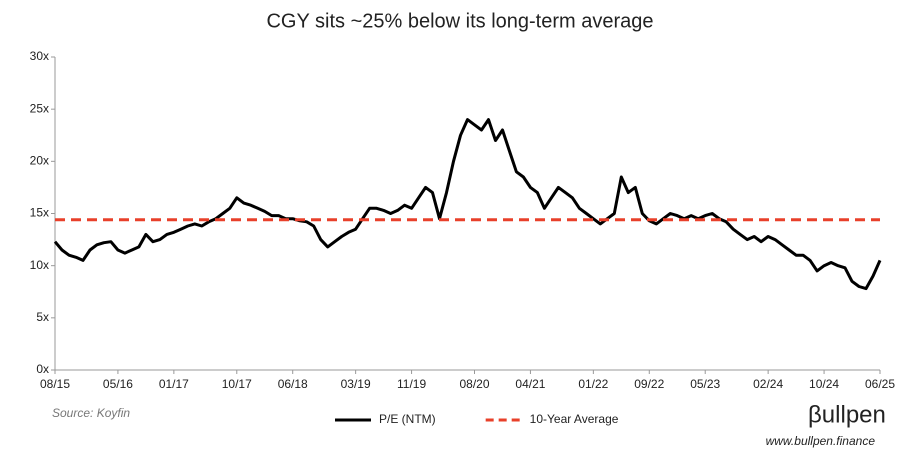  What do you see at coordinates (39, 161) in the screenshot?
I see `y-tick-label: 20x` at bounding box center [39, 161].